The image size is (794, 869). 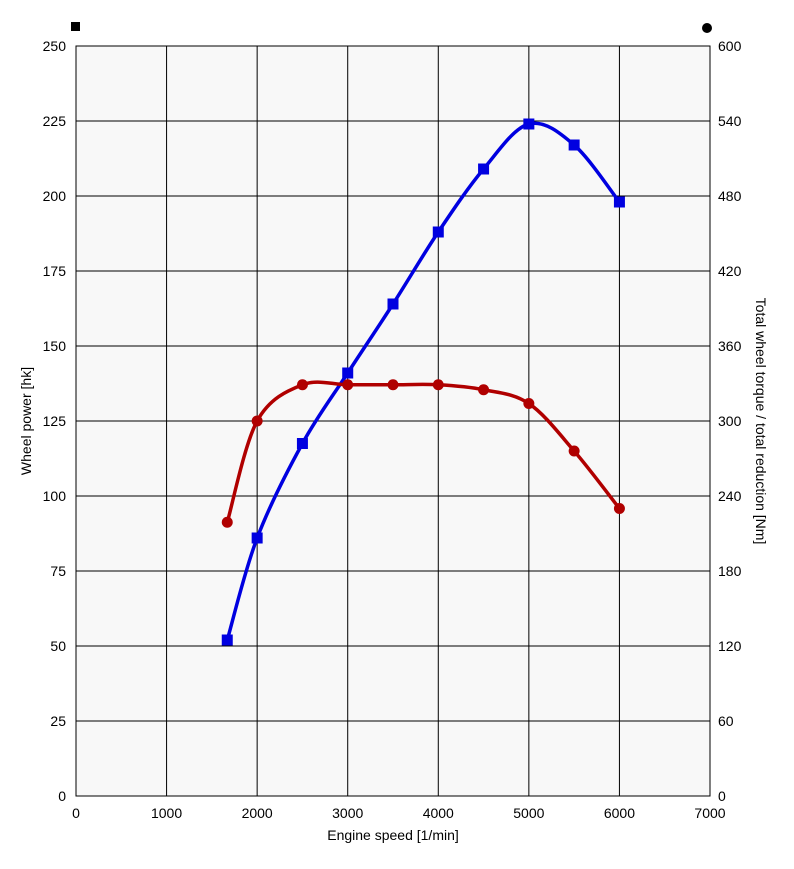 What do you see at coordinates (528, 813) in the screenshot?
I see `x-tick-label: 5000` at bounding box center [528, 813].